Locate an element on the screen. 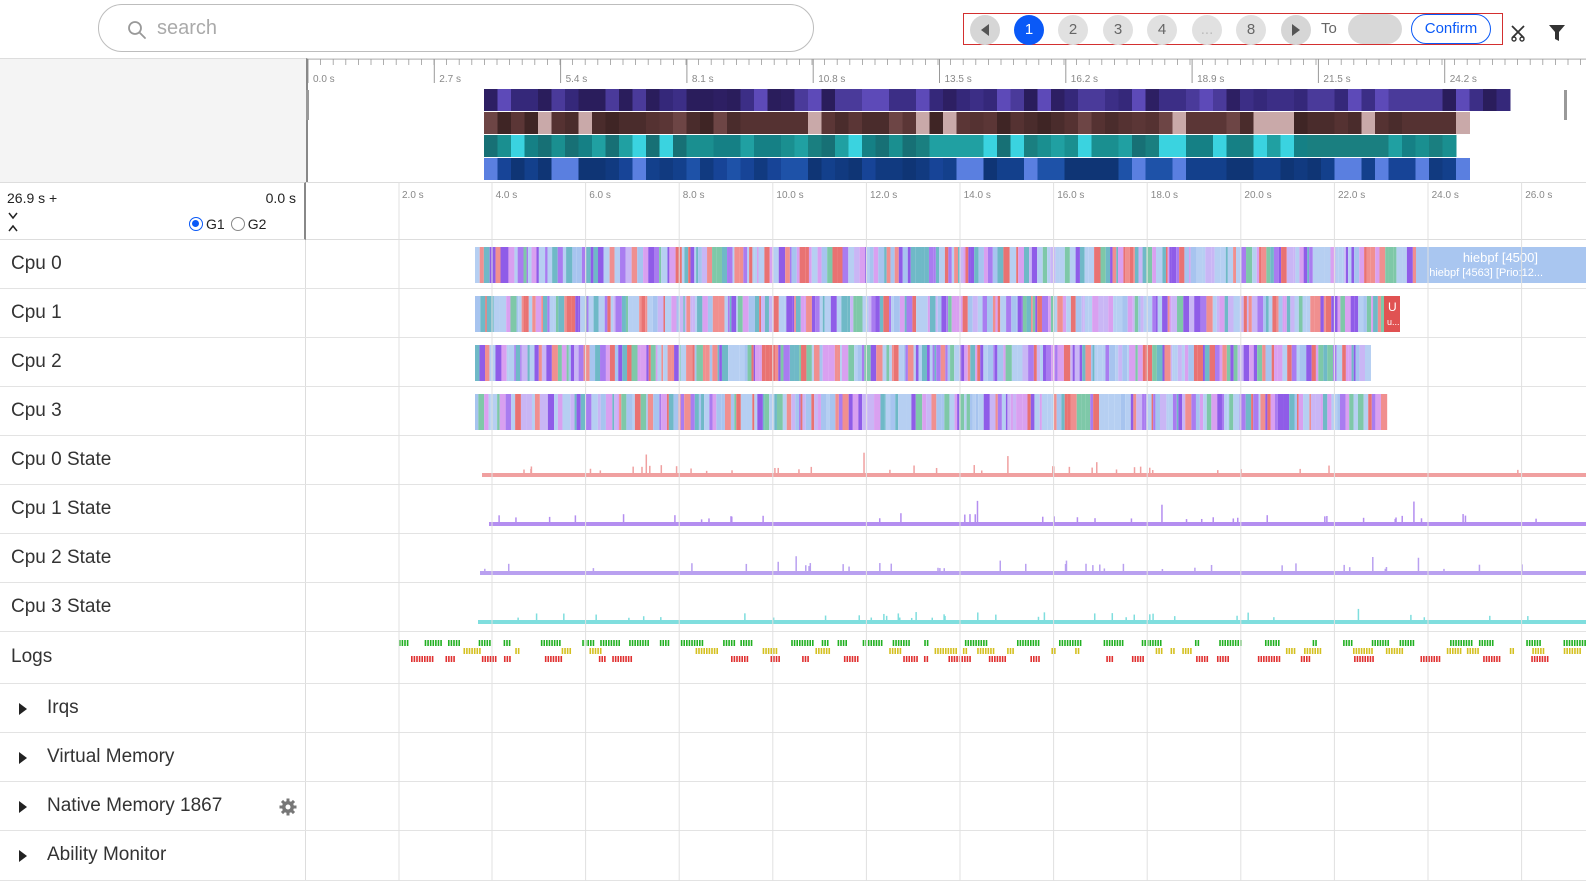  track-row: Cpu 0 State is located at coordinates (793, 460).